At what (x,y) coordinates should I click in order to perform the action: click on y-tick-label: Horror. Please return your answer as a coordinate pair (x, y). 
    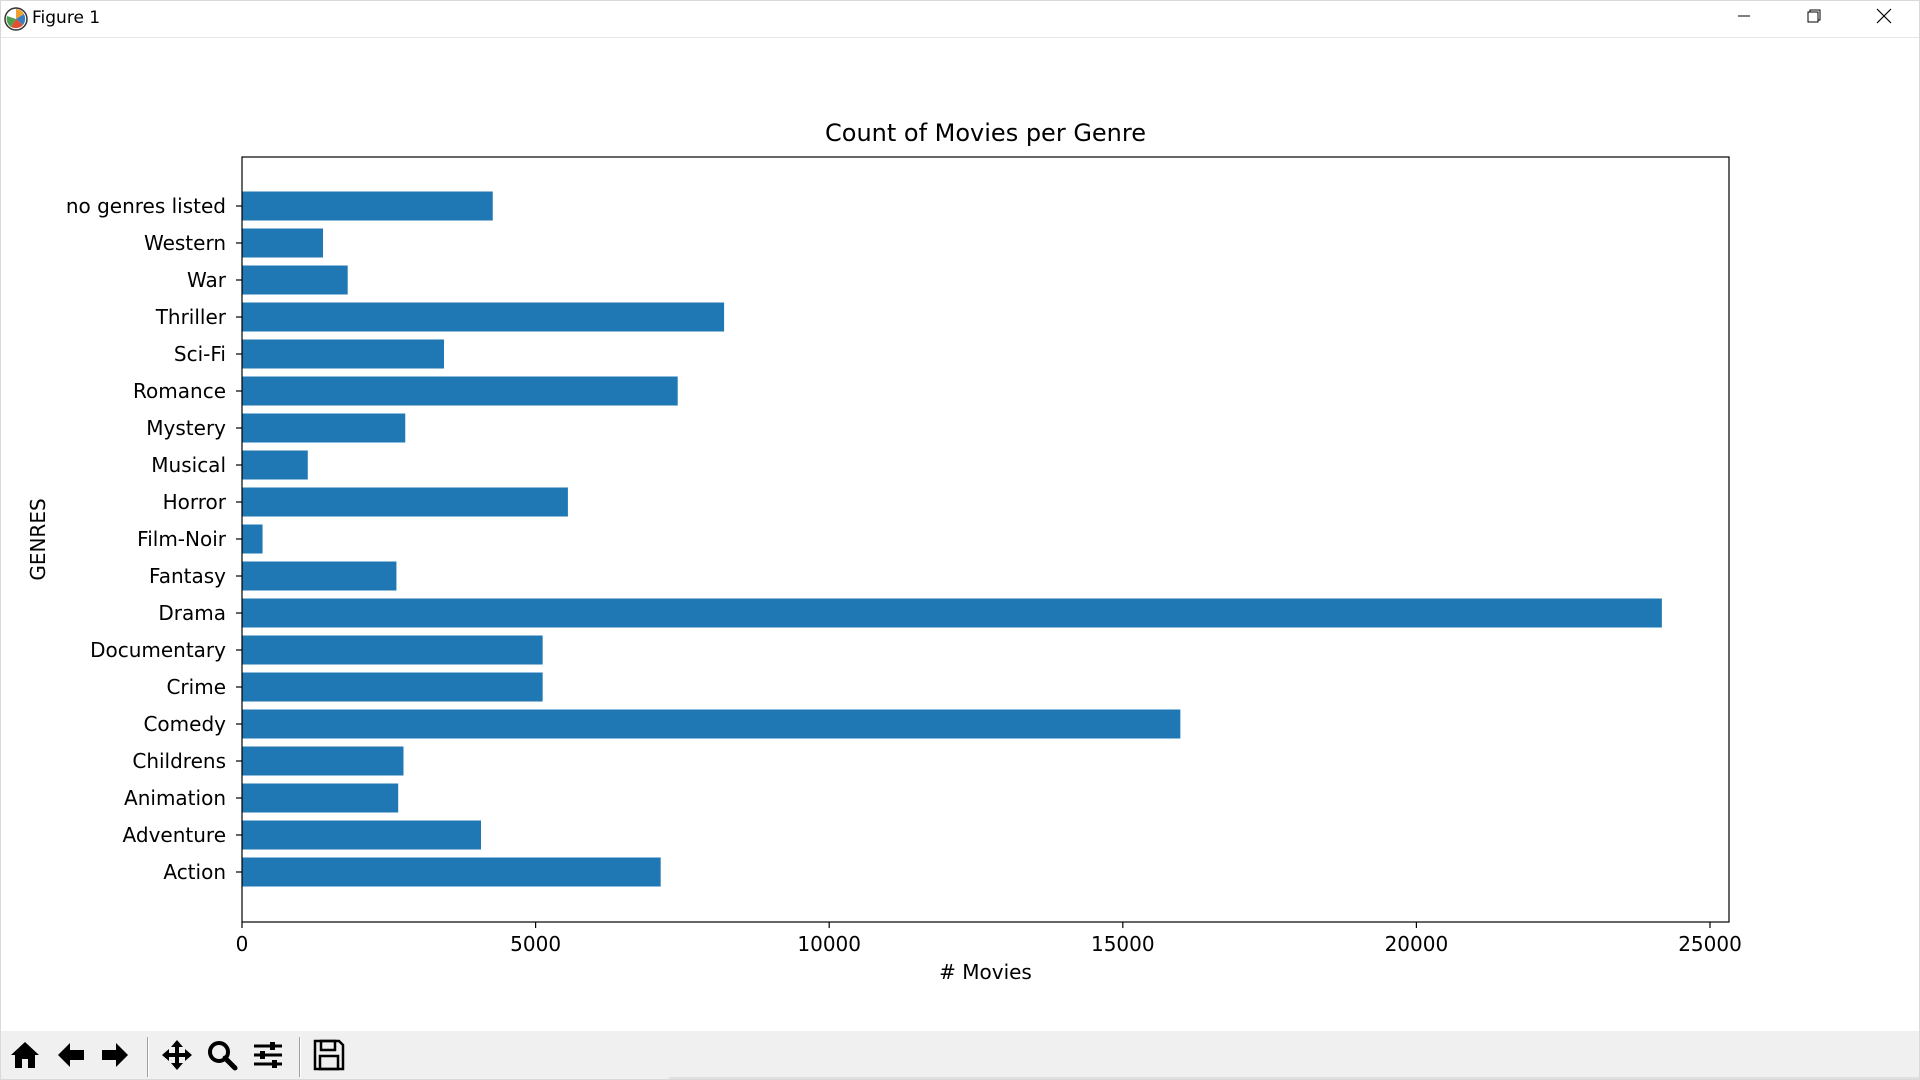
    Looking at the image, I should click on (195, 502).